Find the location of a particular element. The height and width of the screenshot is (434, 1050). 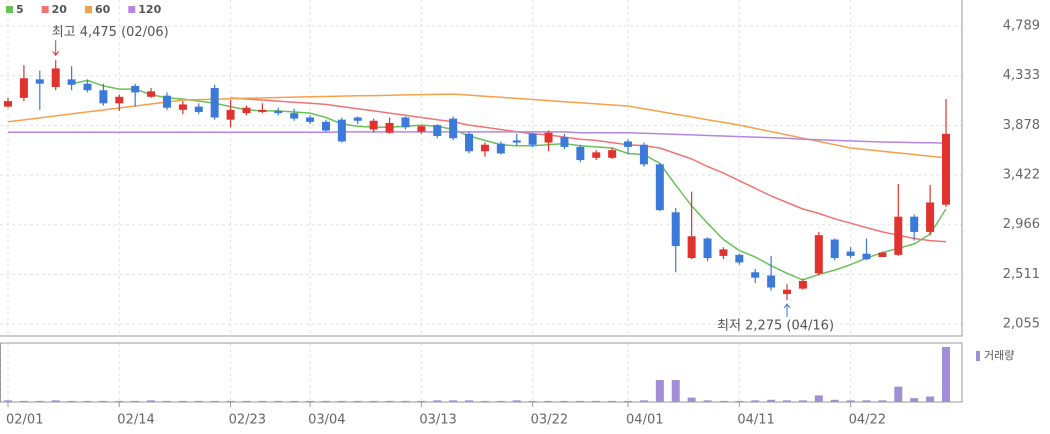

annotation-arrow is located at coordinates (56, 48).